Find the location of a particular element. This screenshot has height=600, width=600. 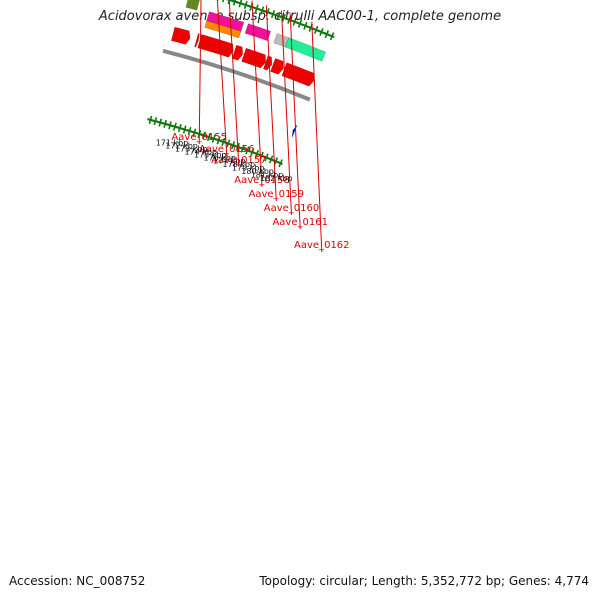

scale-label: 172 kbp is located at coordinates (181, 146).